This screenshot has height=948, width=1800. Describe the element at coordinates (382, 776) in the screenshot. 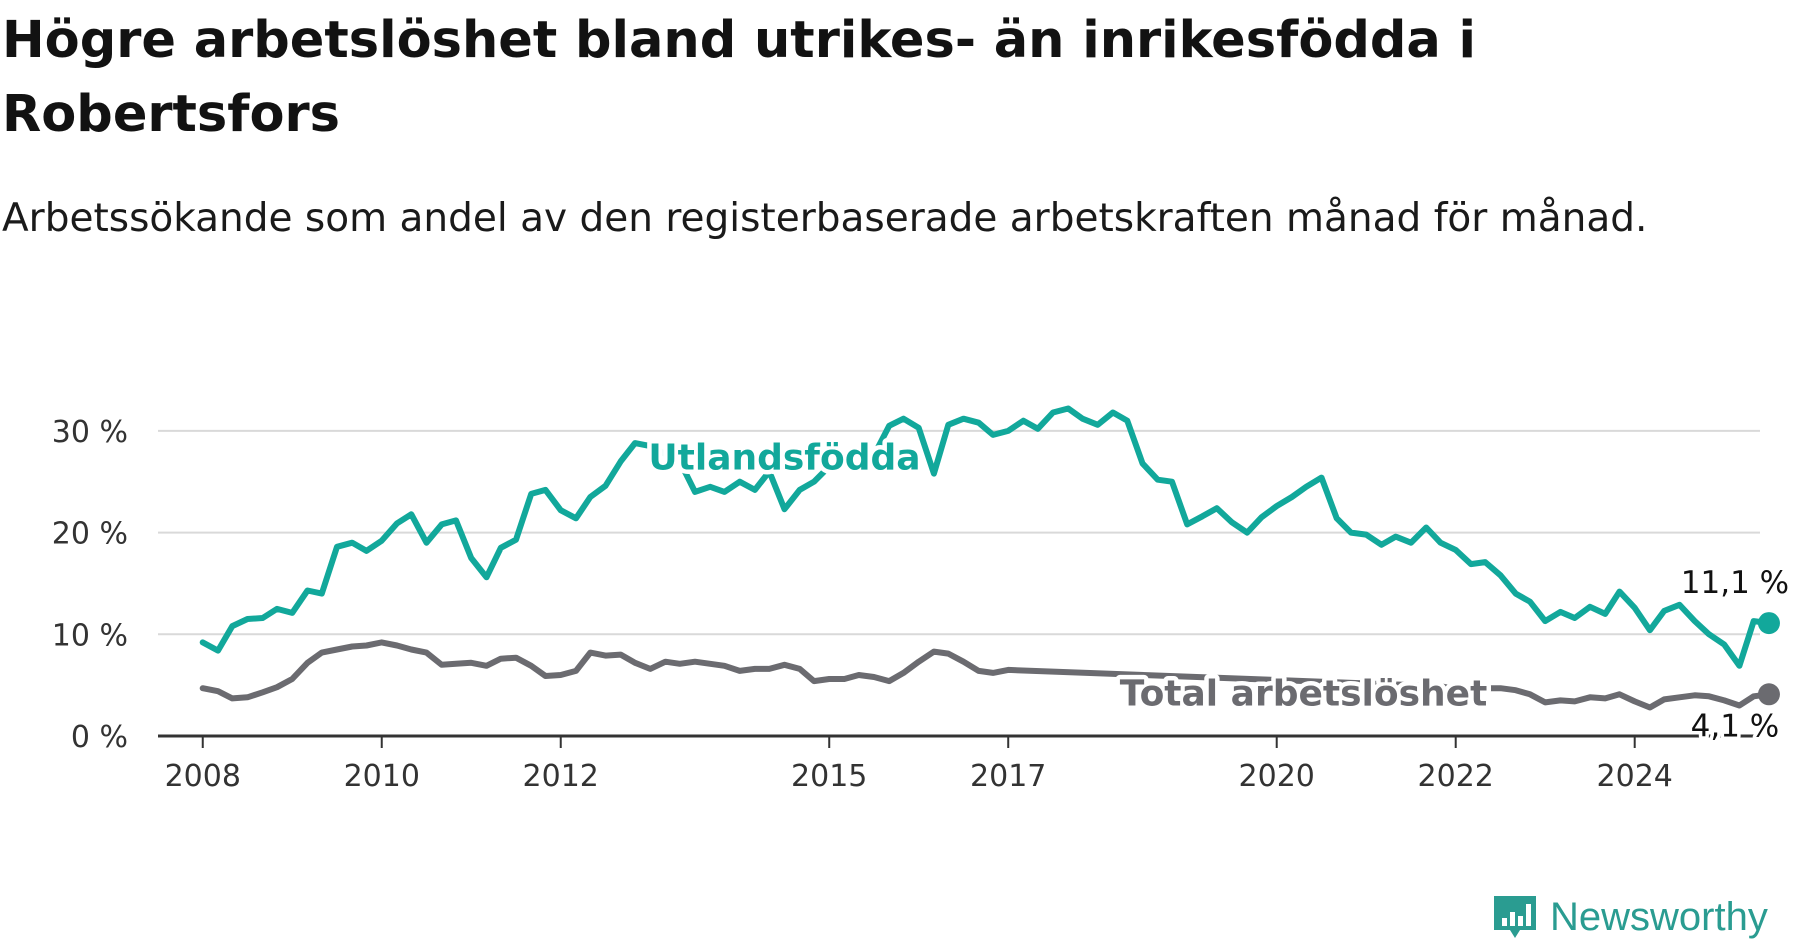

I see `x-tick-label: 2010` at that location.